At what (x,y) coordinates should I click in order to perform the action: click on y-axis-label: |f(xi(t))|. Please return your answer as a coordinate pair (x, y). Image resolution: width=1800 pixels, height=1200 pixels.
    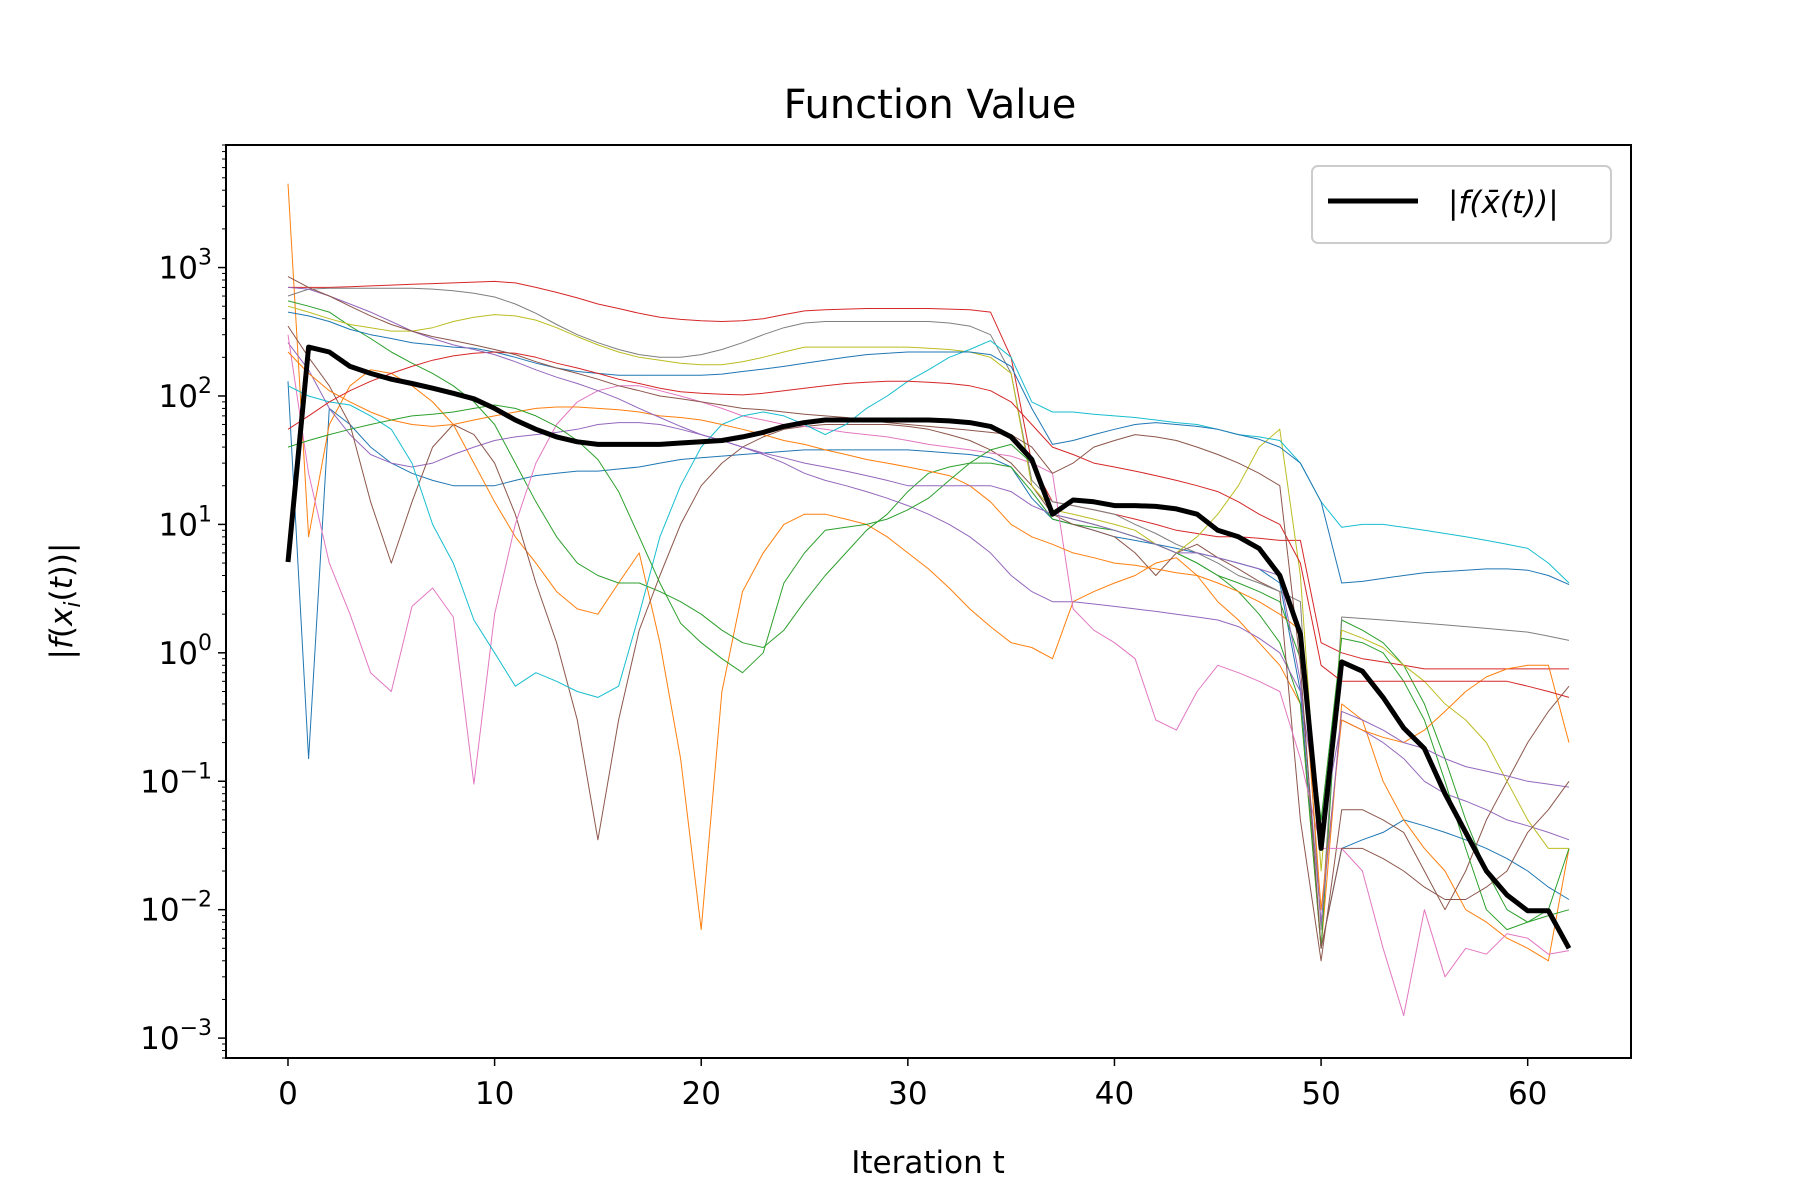
    Looking at the image, I should click on (65, 601).